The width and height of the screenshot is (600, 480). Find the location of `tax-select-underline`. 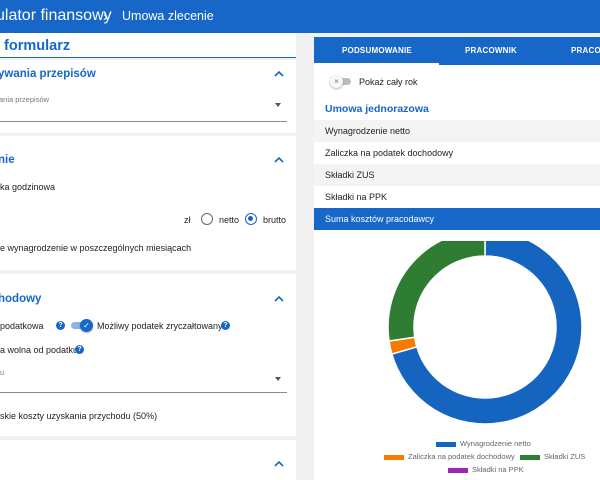

tax-select-underline is located at coordinates (143, 392).